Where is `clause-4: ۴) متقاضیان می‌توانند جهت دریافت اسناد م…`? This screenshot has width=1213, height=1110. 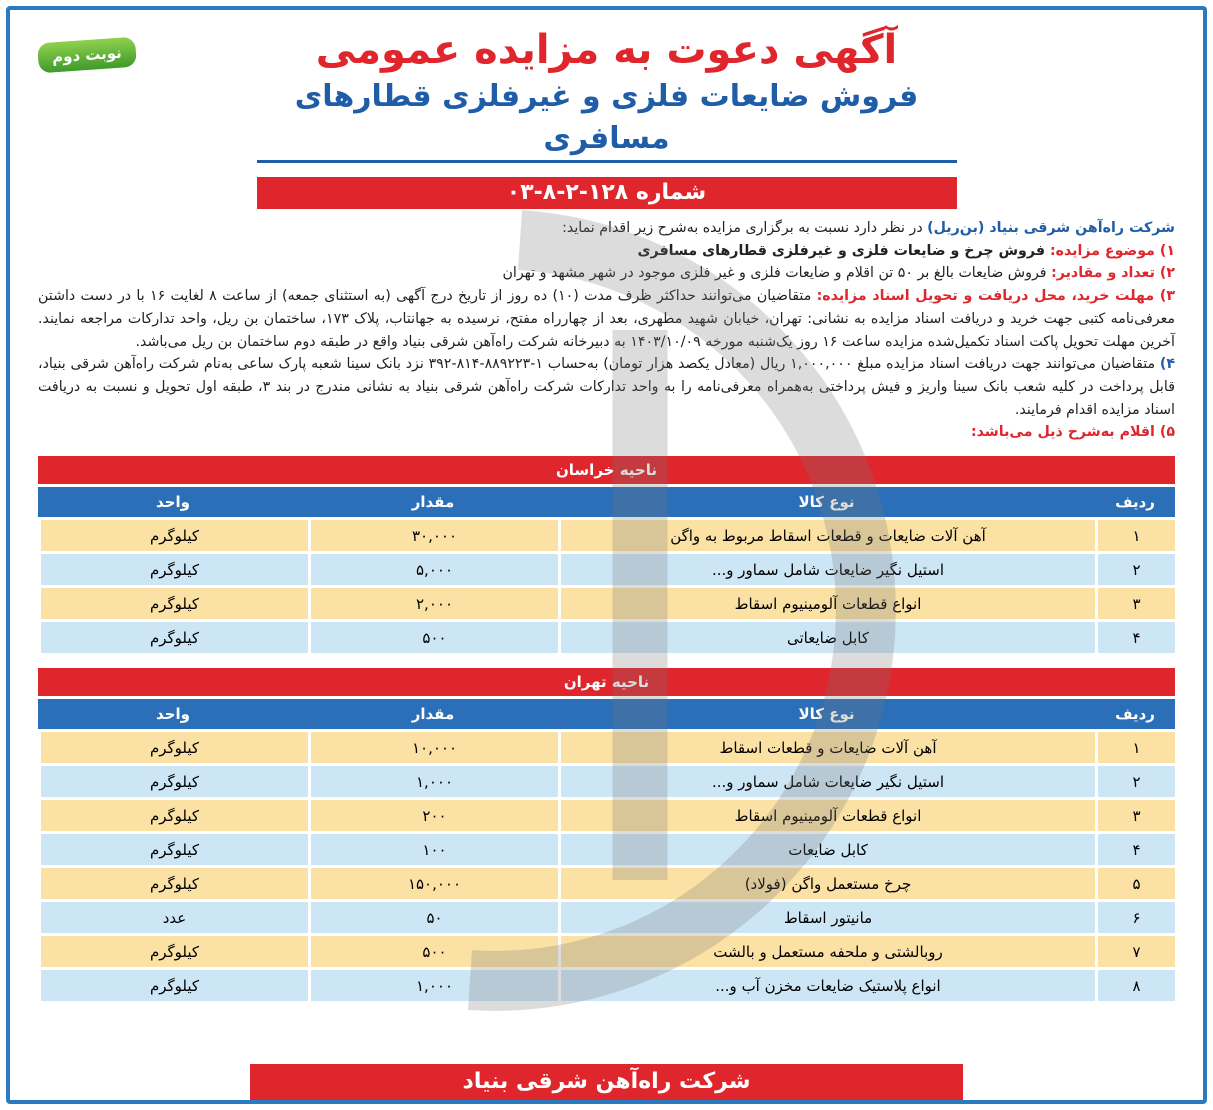
clause-4: ۴) متقاضیان می‌توانند جهت دریافت اسناد م… is located at coordinates (606, 387).